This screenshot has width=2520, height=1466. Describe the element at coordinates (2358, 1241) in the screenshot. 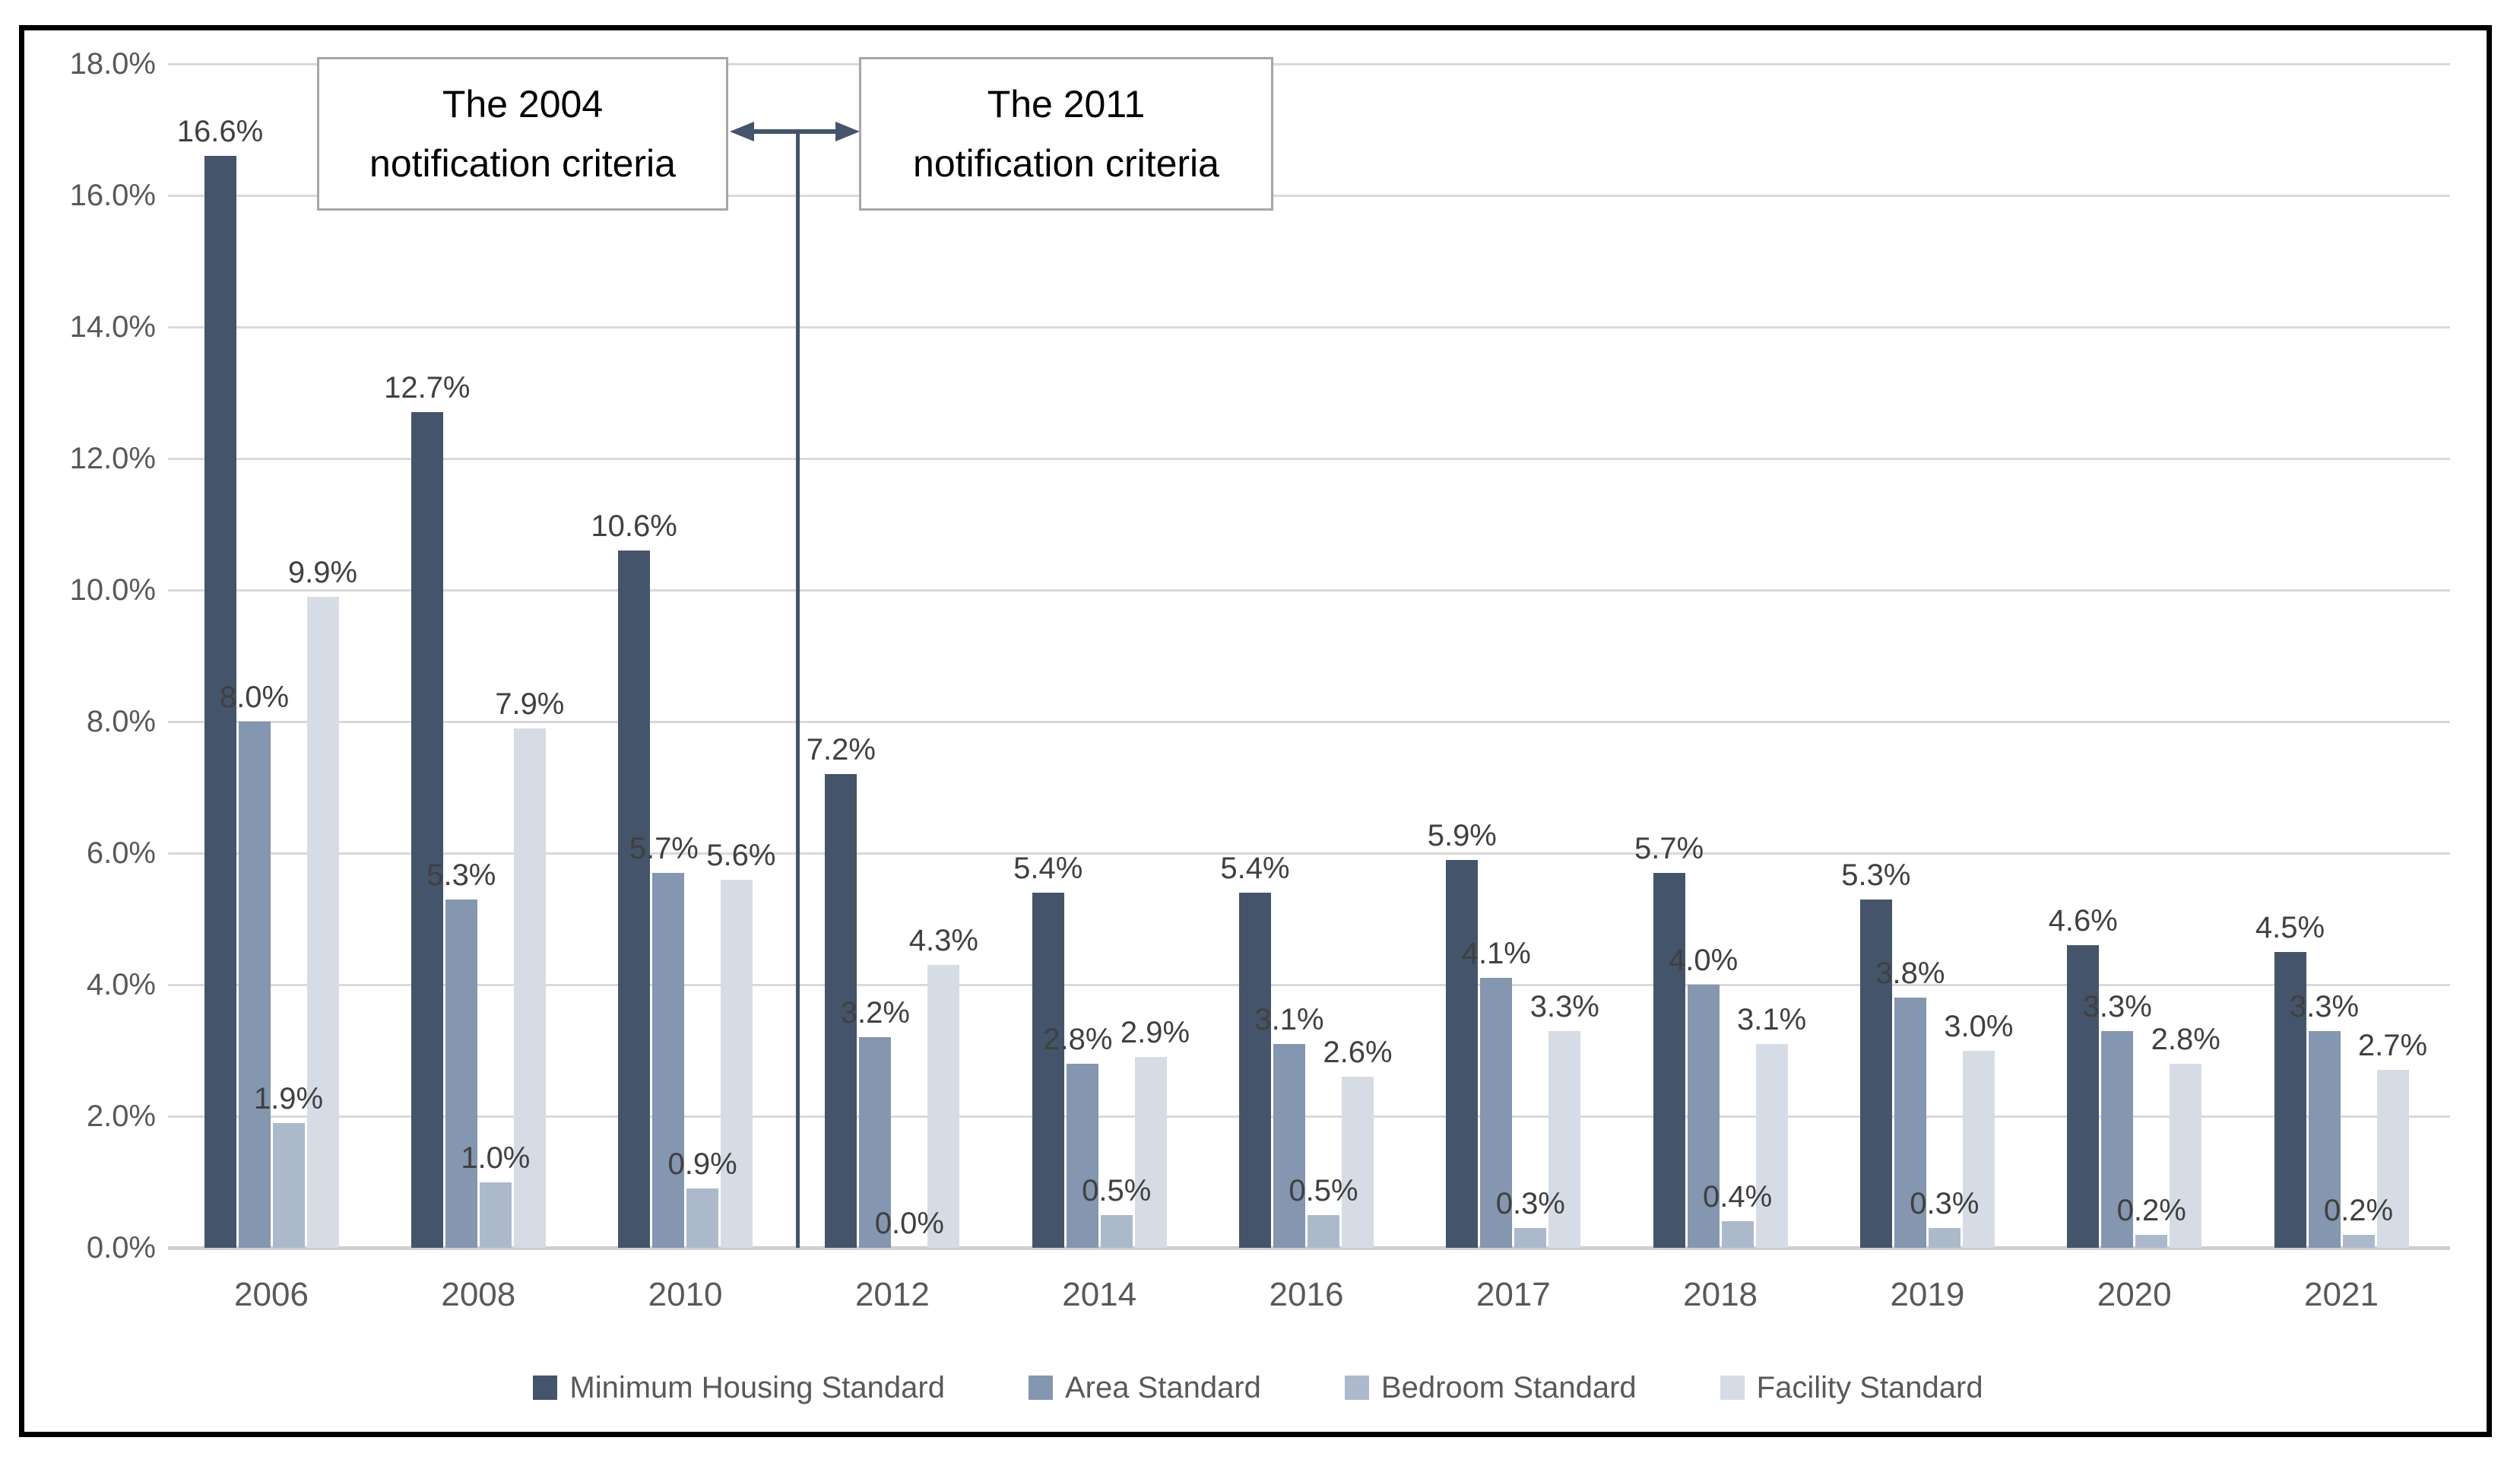

I see `bar-2021-bedroom-standard` at that location.